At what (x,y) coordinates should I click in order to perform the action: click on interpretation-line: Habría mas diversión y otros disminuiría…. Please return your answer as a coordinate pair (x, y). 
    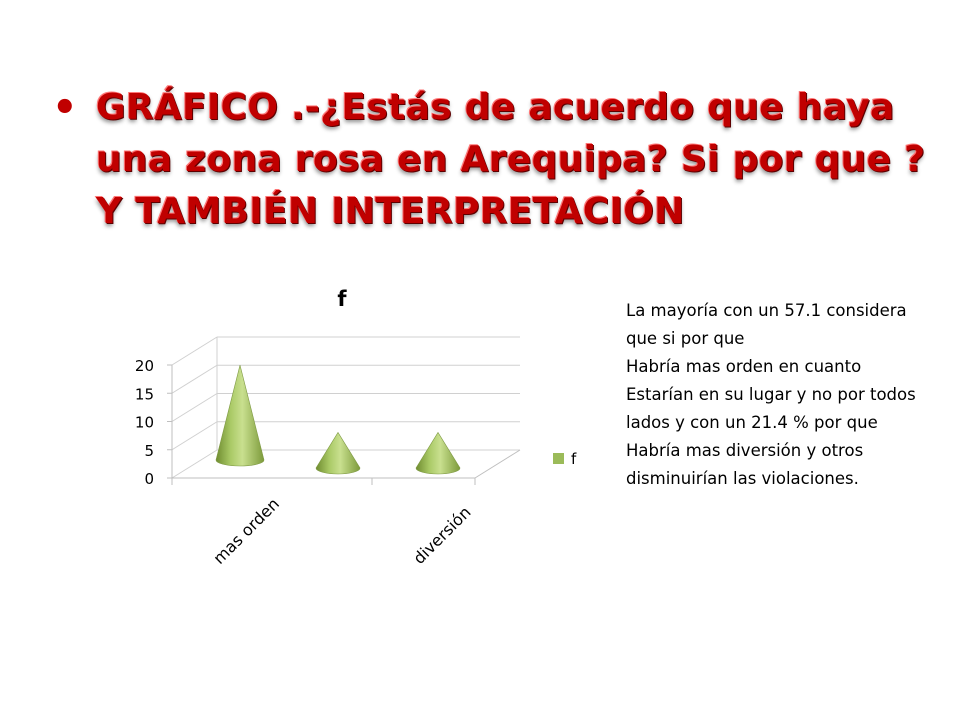
    Looking at the image, I should click on (745, 464).